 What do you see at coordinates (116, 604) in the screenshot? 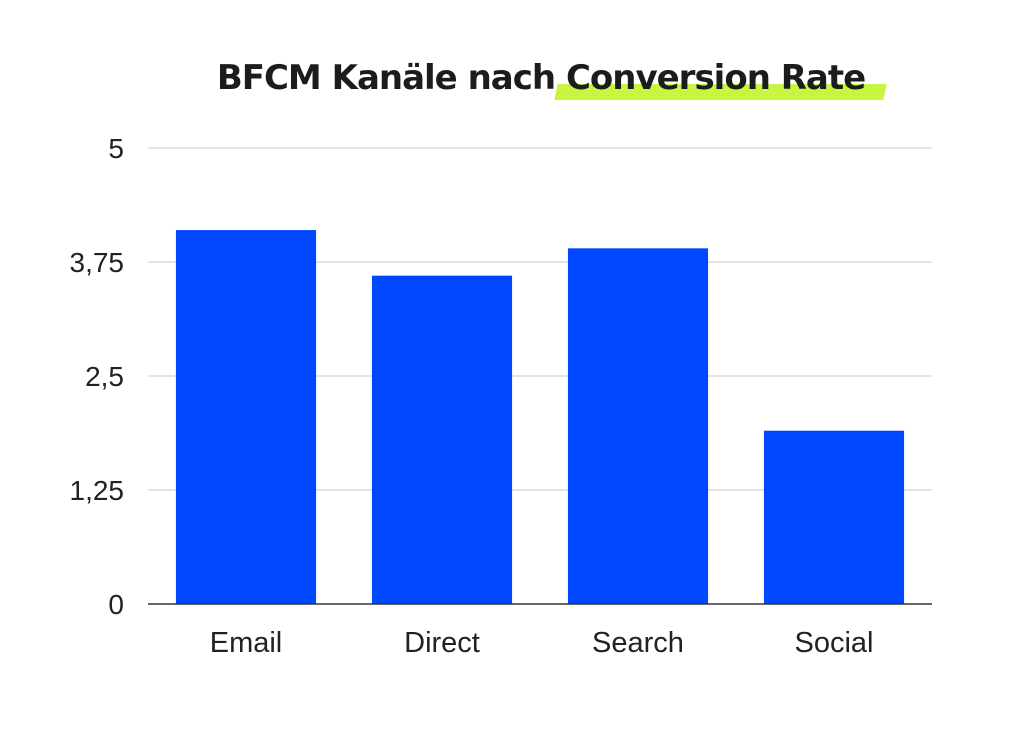
I see `y-tick-label: 0` at bounding box center [116, 604].